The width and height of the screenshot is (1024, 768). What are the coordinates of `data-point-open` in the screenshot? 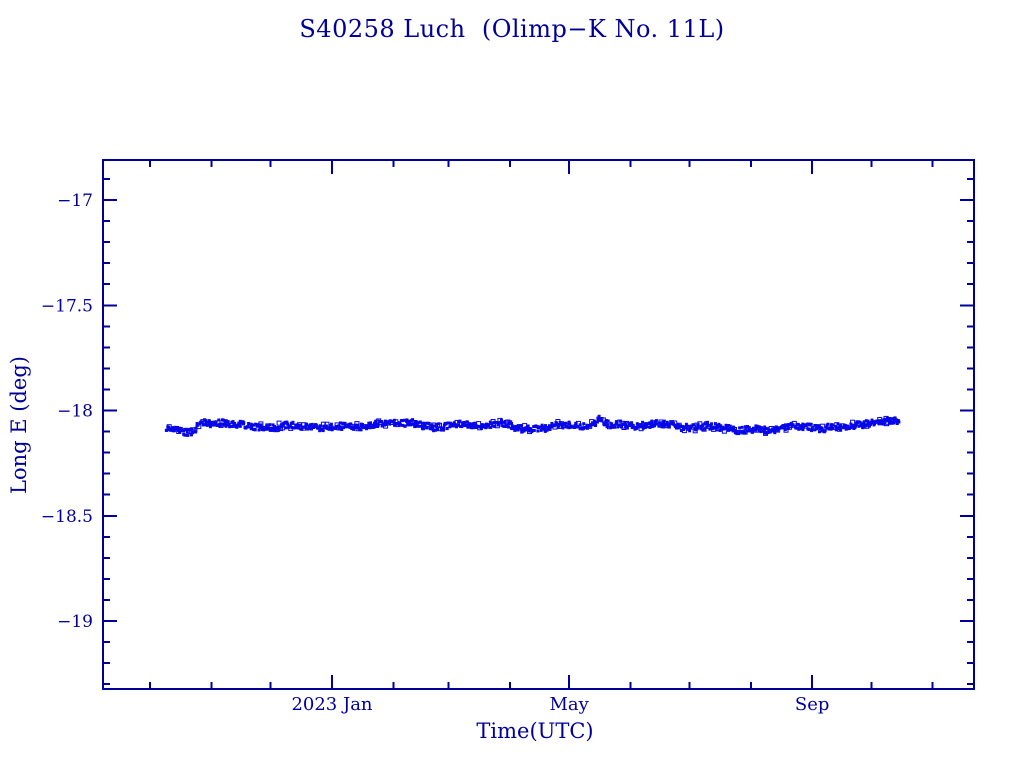 It's located at (386, 426).